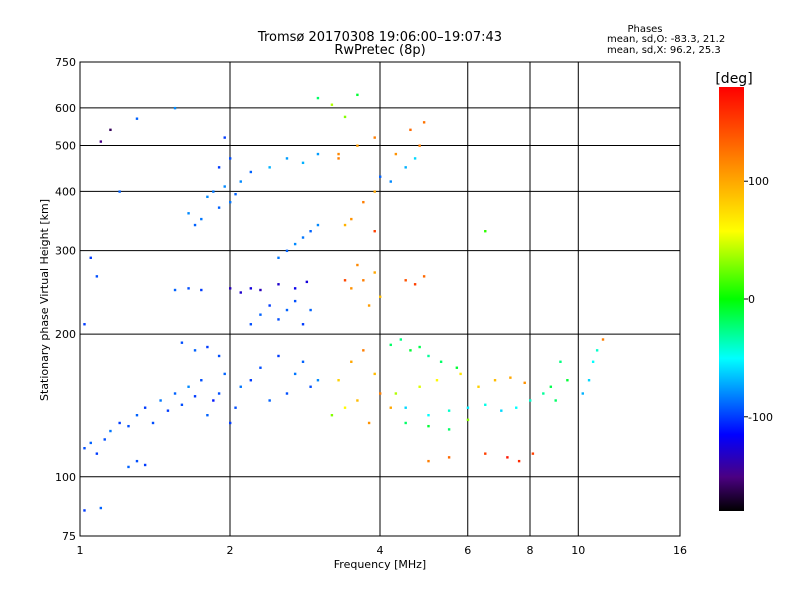 This screenshot has height=600, width=800. I want to click on x-tick-label: 6, so click(467, 550).